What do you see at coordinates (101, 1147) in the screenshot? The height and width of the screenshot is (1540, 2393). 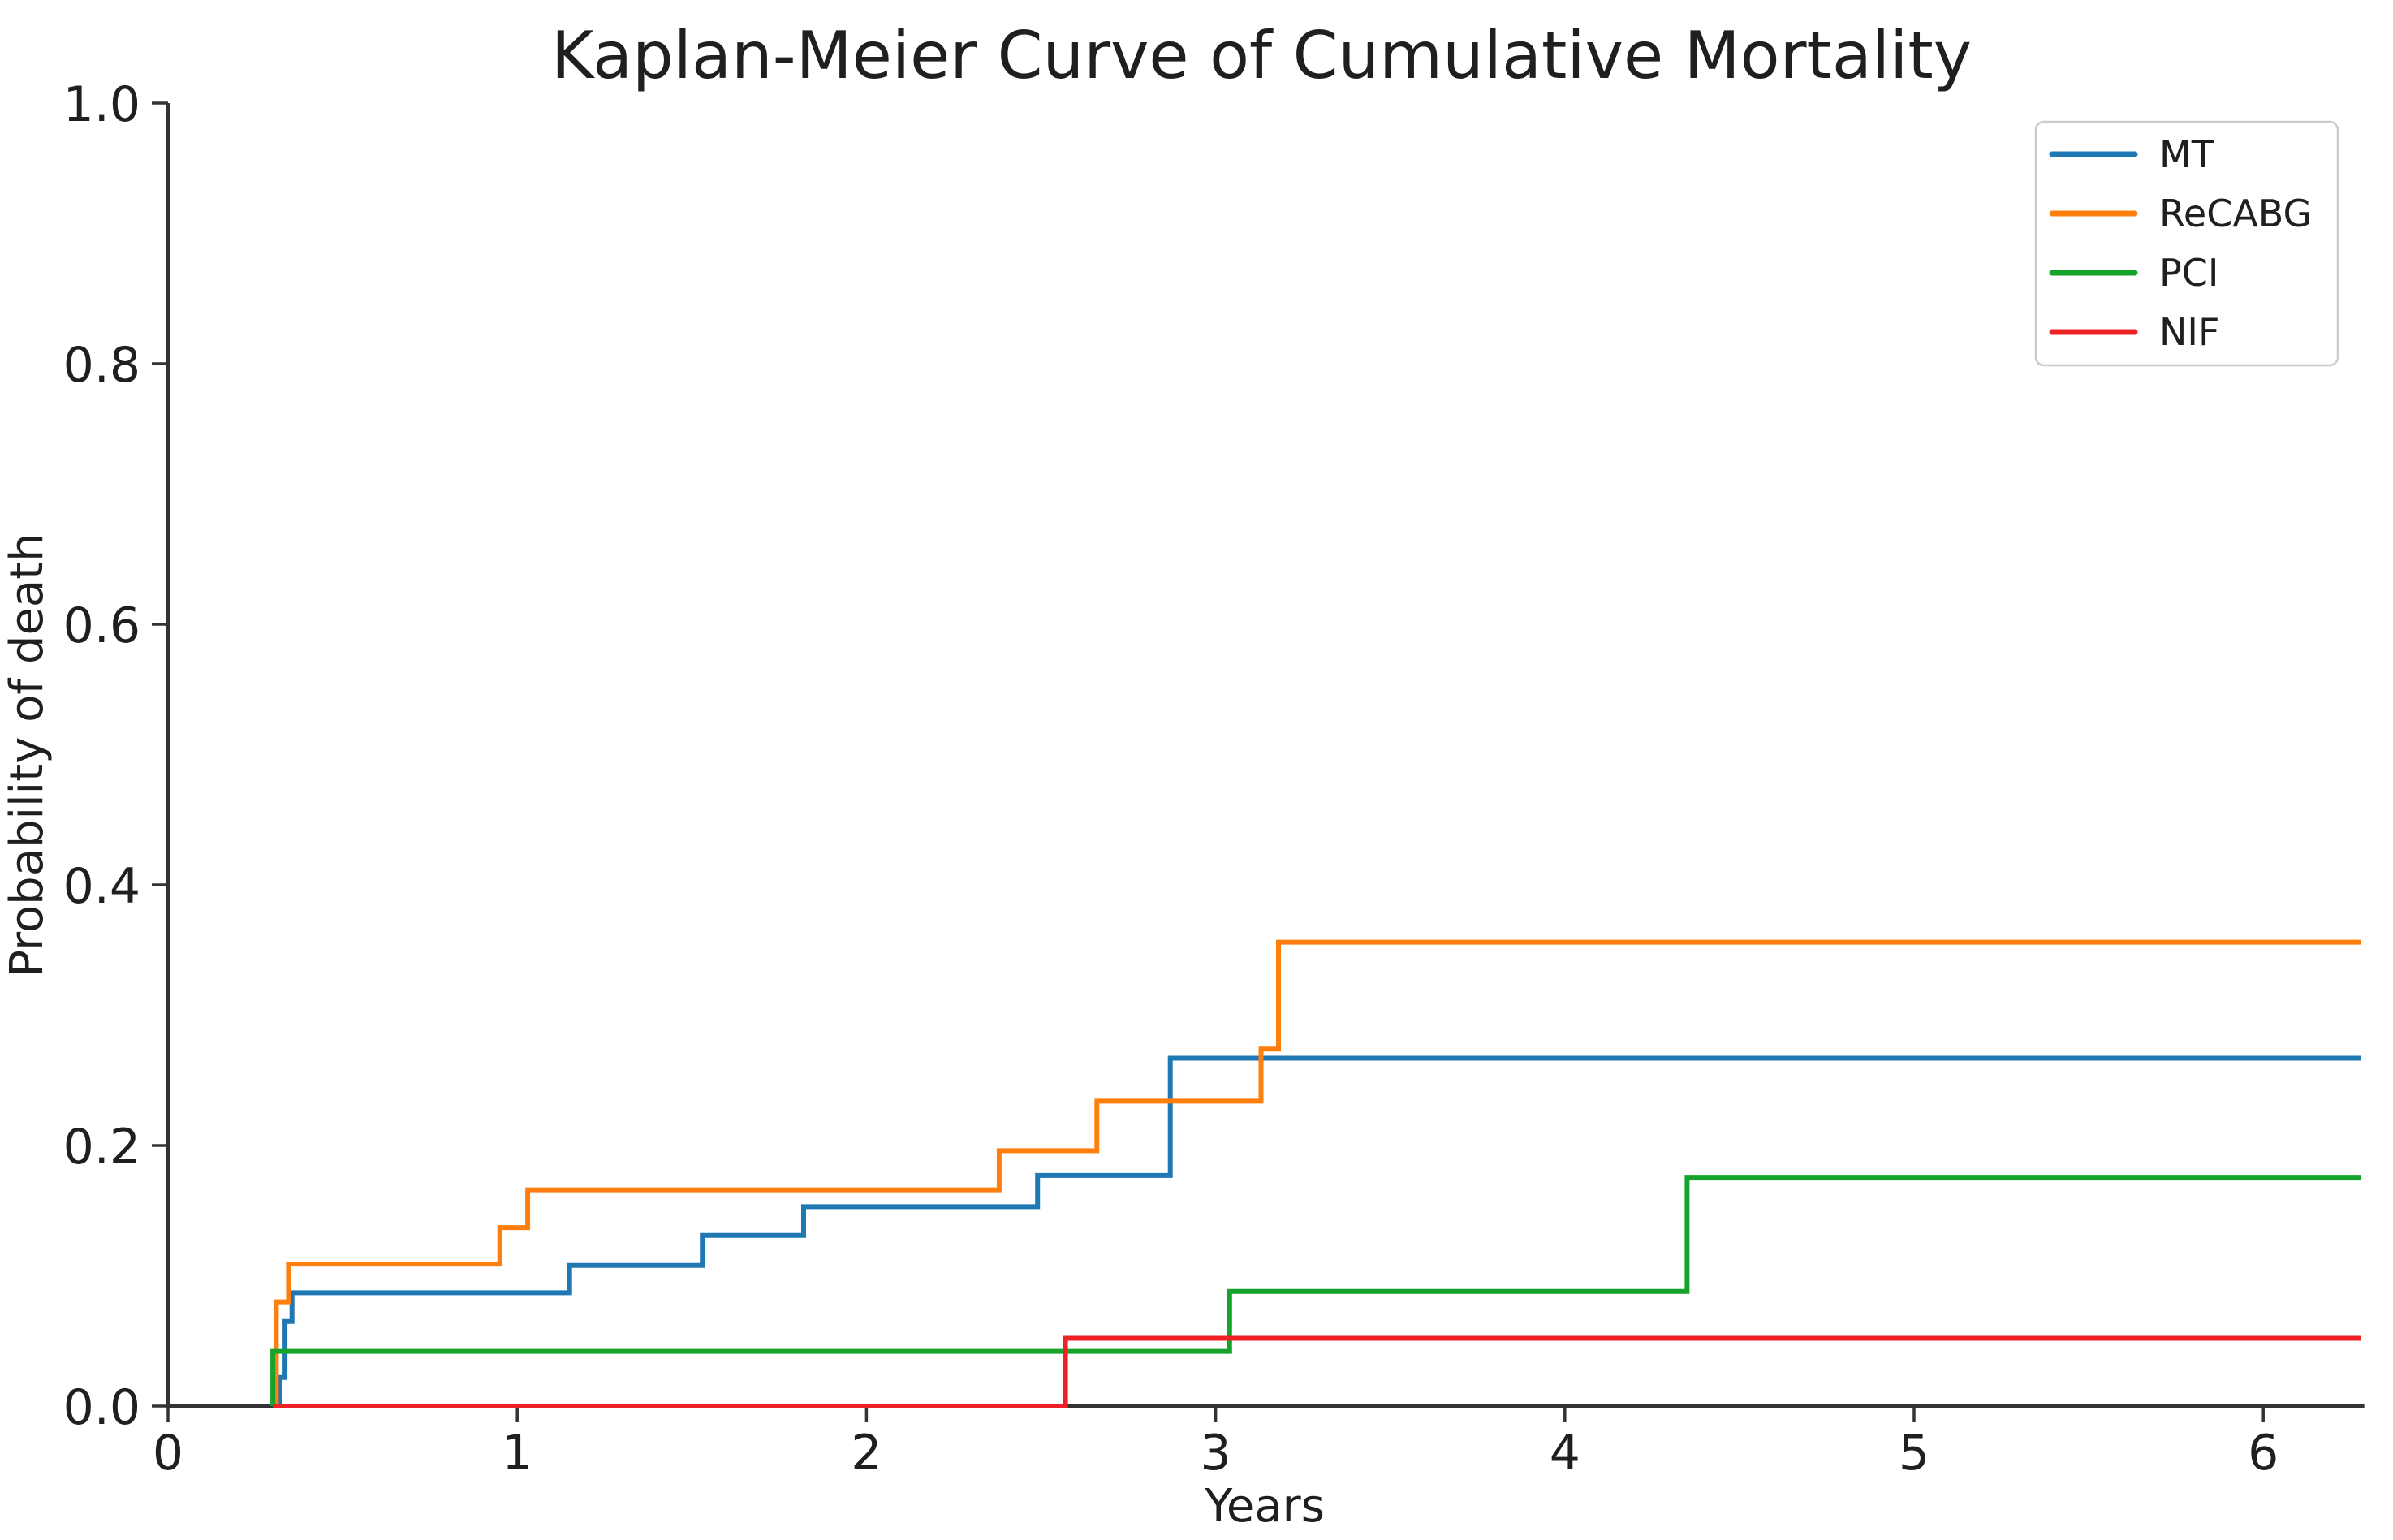 I see `y-tick-label: 0.2` at bounding box center [101, 1147].